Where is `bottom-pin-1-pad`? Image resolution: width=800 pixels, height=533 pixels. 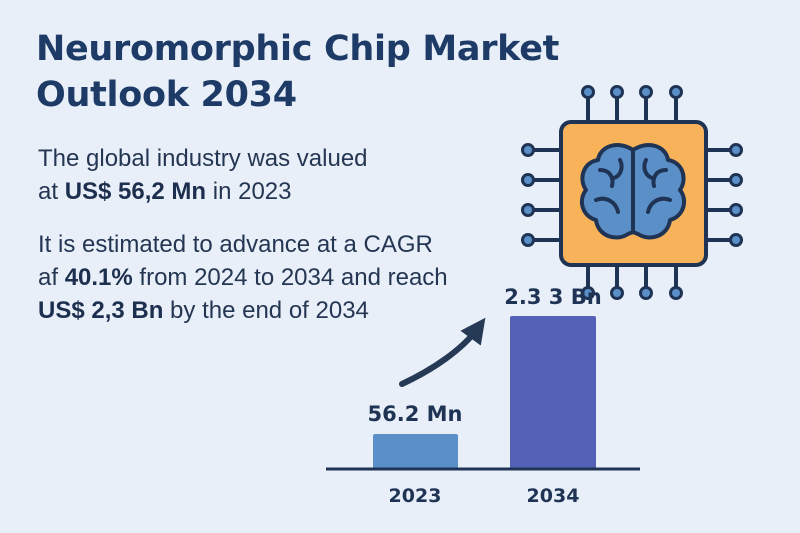 bottom-pin-1-pad is located at coordinates (617, 293).